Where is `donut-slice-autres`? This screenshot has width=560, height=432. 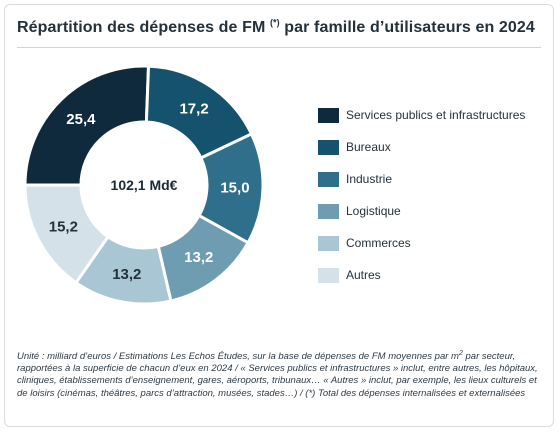
donut-slice-autres is located at coordinates (67, 234).